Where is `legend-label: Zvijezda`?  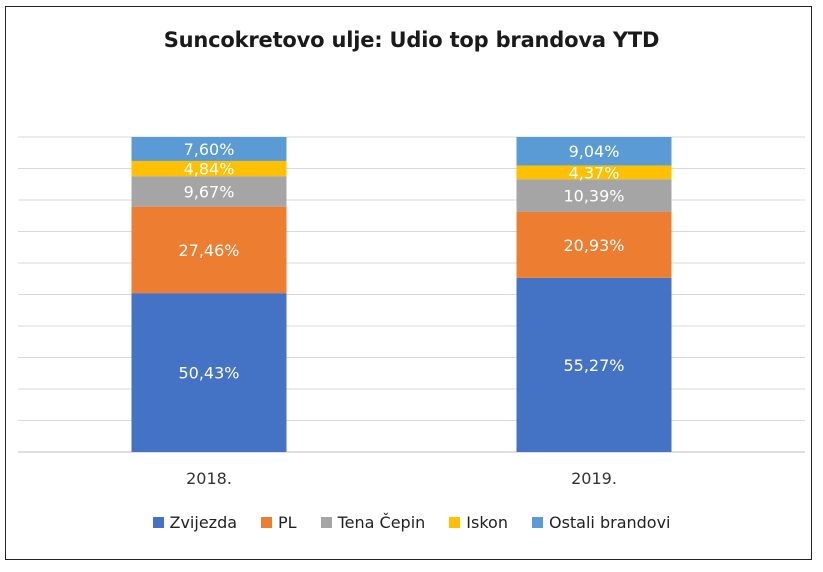 legend-label: Zvijezda is located at coordinates (203, 522).